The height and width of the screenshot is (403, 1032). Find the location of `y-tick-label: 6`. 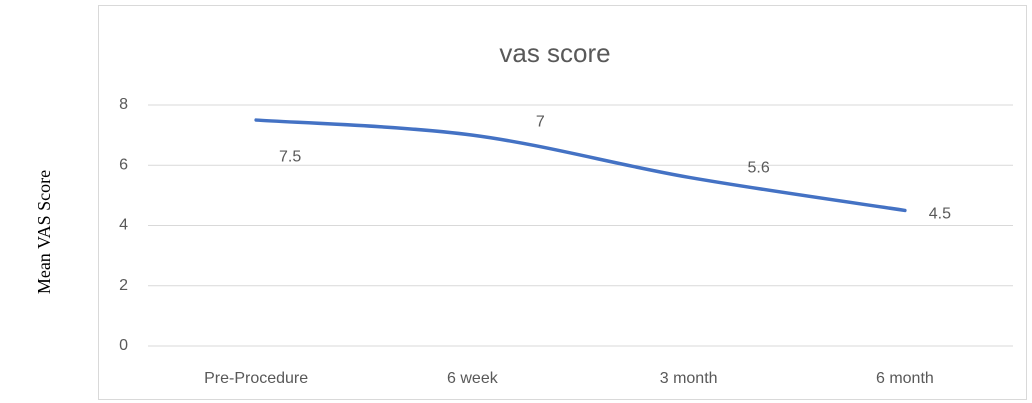

y-tick-label: 6 is located at coordinates (123, 164).